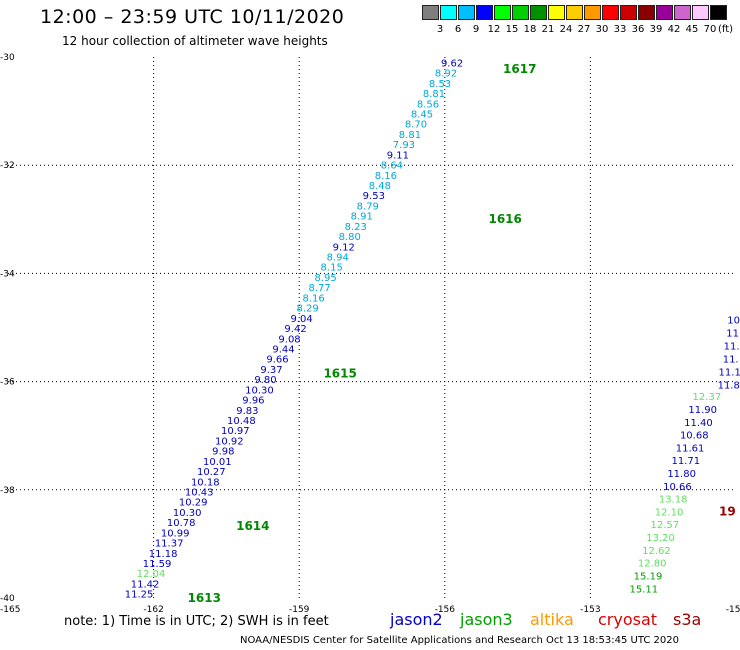  I want to click on swh-value: 10.97, so click(235, 431).